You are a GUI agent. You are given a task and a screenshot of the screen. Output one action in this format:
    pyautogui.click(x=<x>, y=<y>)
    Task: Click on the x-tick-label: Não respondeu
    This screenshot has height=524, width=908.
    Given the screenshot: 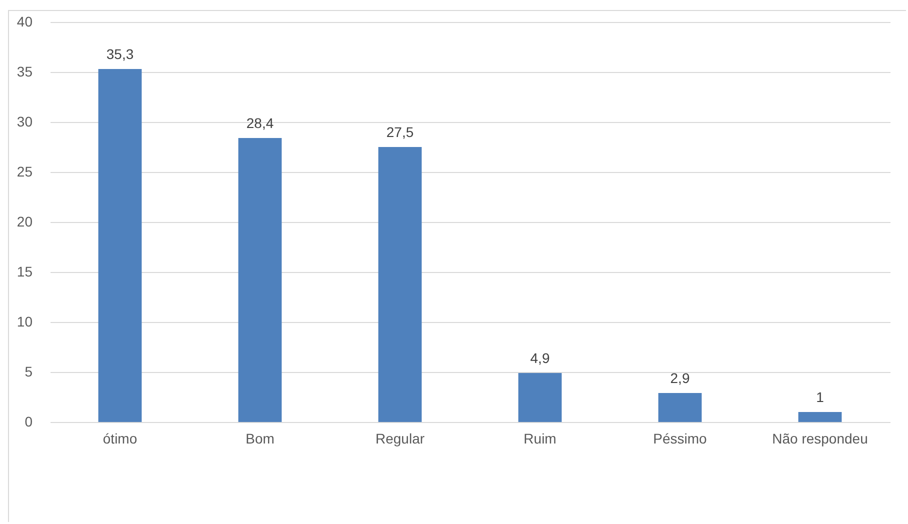 What is the action you would take?
    pyautogui.click(x=820, y=438)
    